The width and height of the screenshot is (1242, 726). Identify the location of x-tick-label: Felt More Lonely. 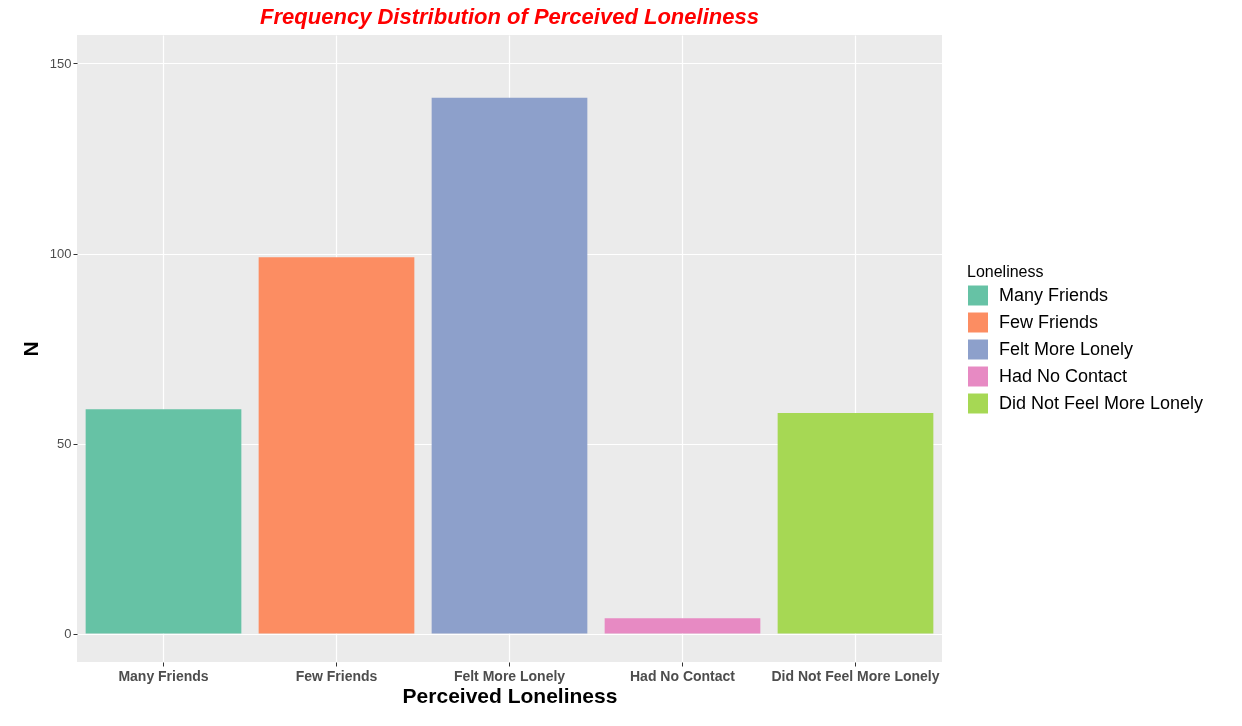
(509, 675).